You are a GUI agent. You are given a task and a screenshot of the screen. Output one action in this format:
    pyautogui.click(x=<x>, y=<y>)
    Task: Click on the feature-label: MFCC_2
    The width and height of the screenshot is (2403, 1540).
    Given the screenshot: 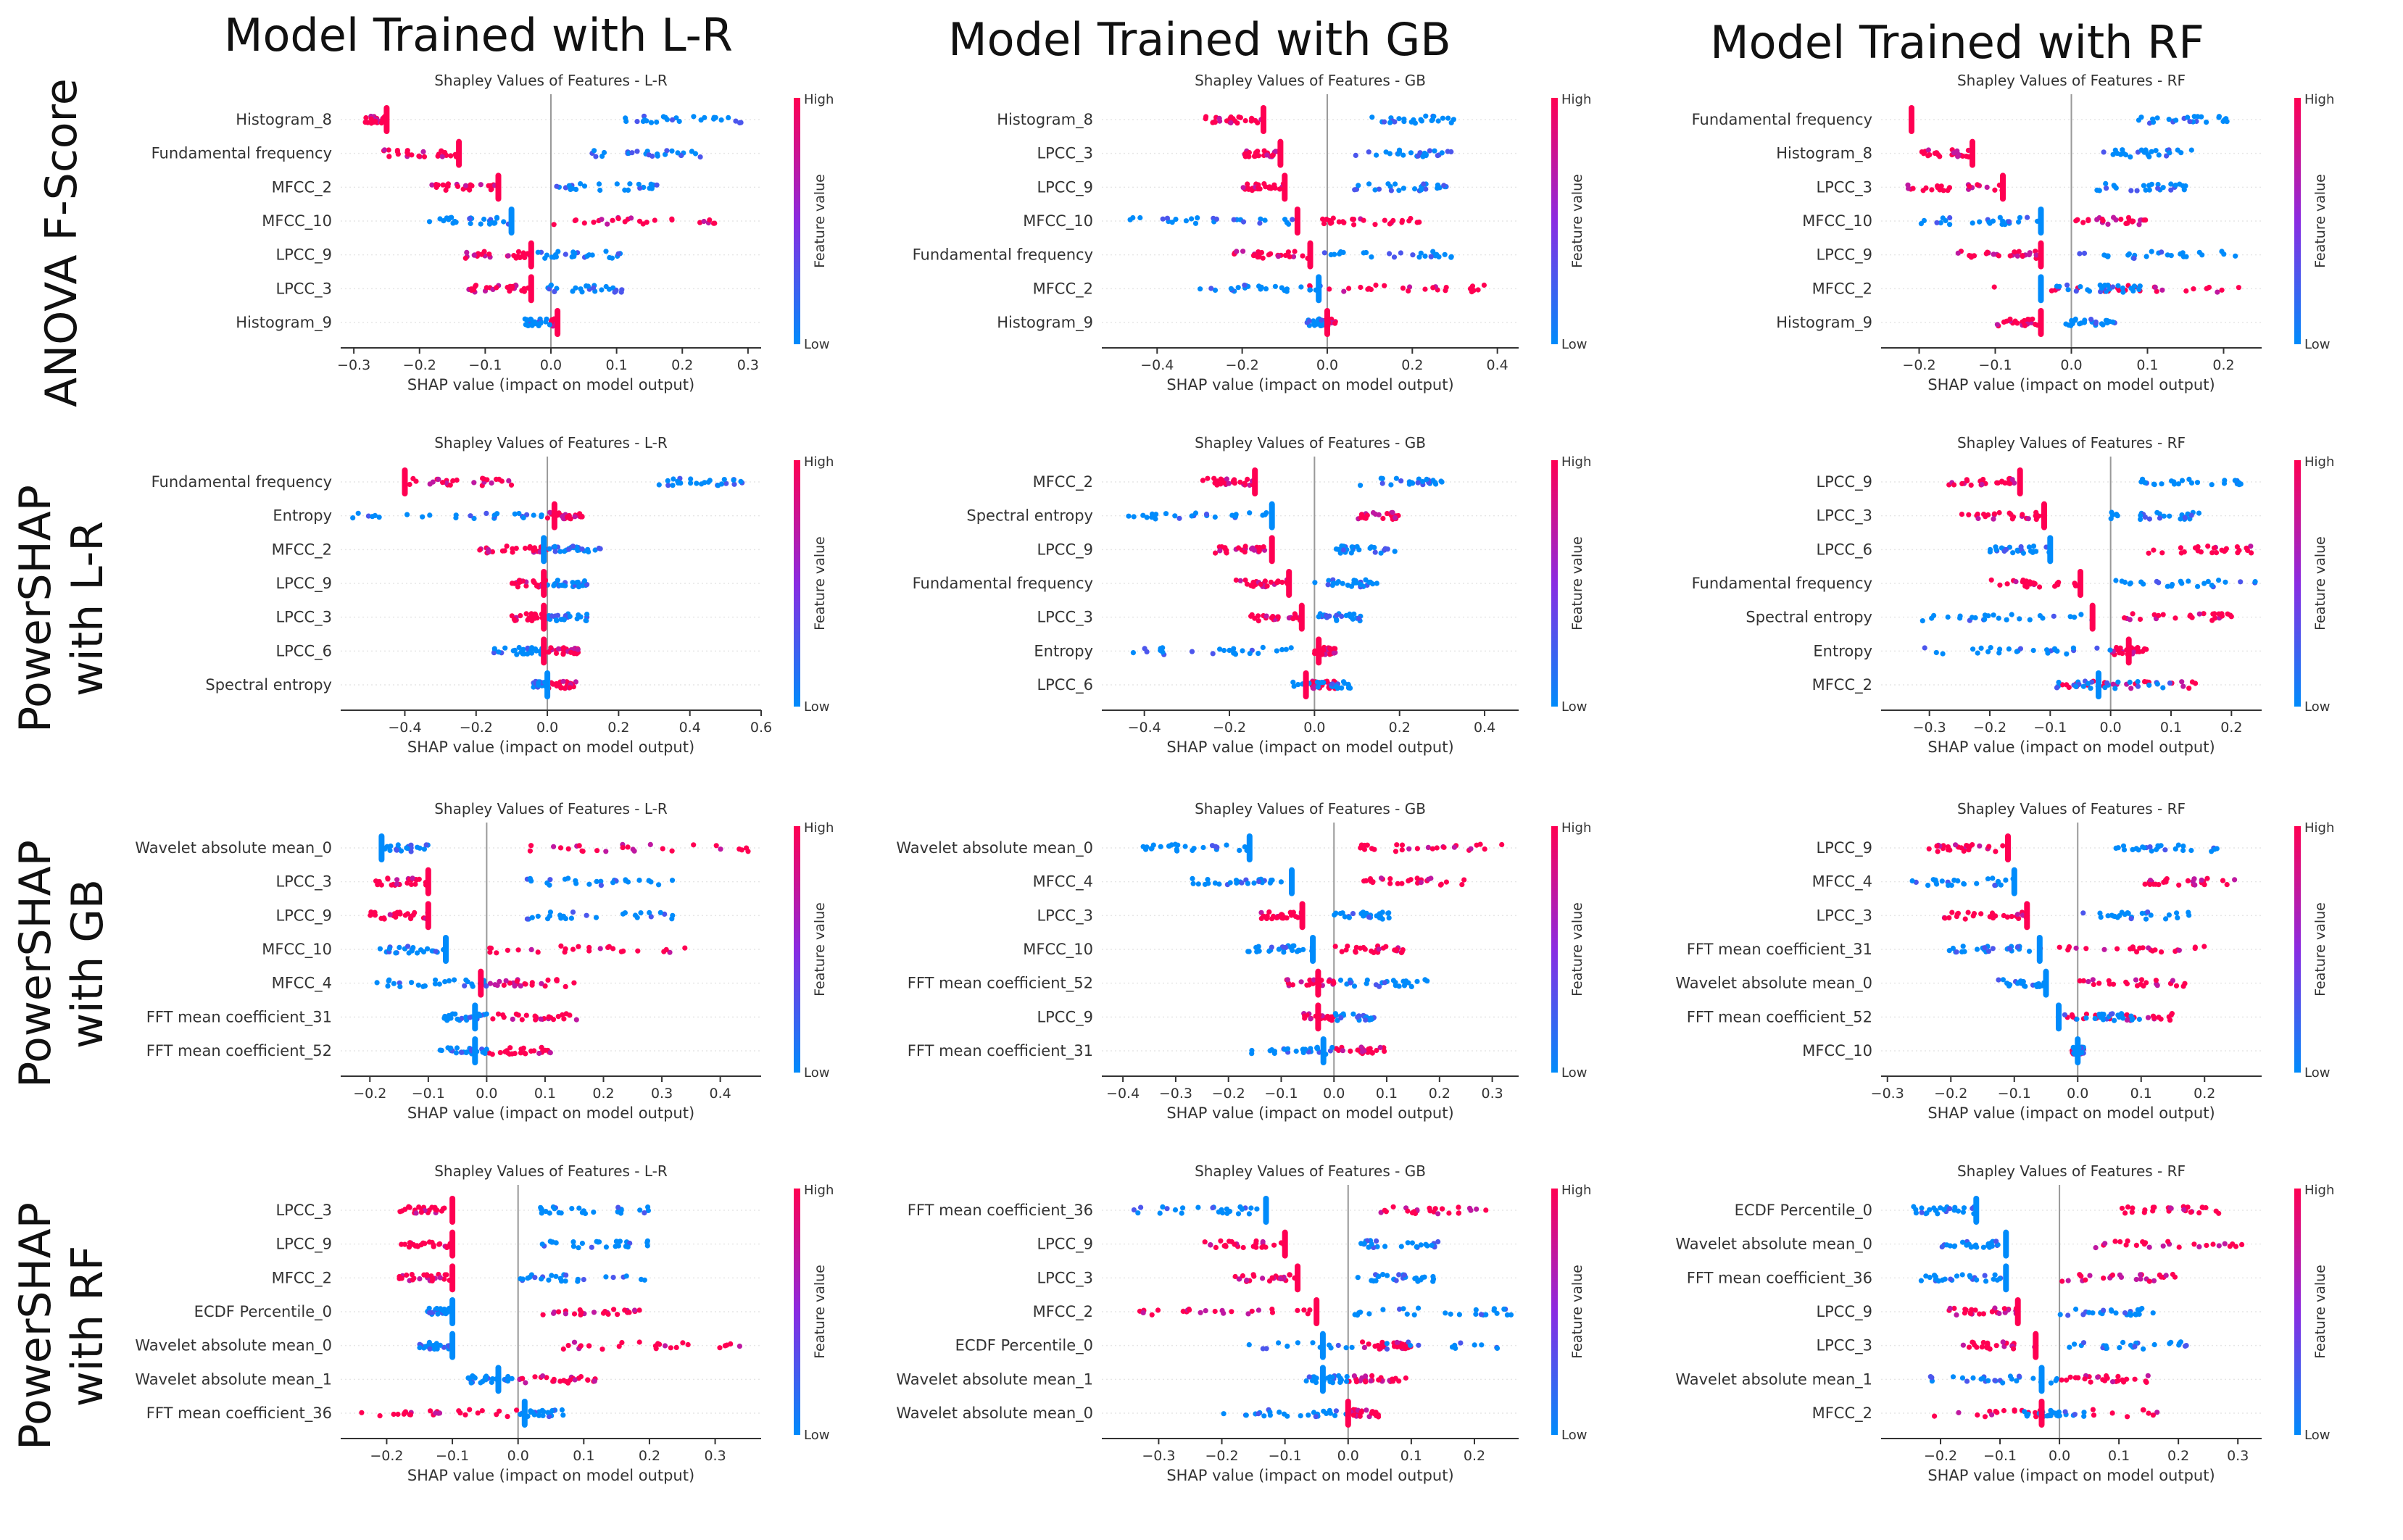 What is the action you would take?
    pyautogui.click(x=1842, y=685)
    